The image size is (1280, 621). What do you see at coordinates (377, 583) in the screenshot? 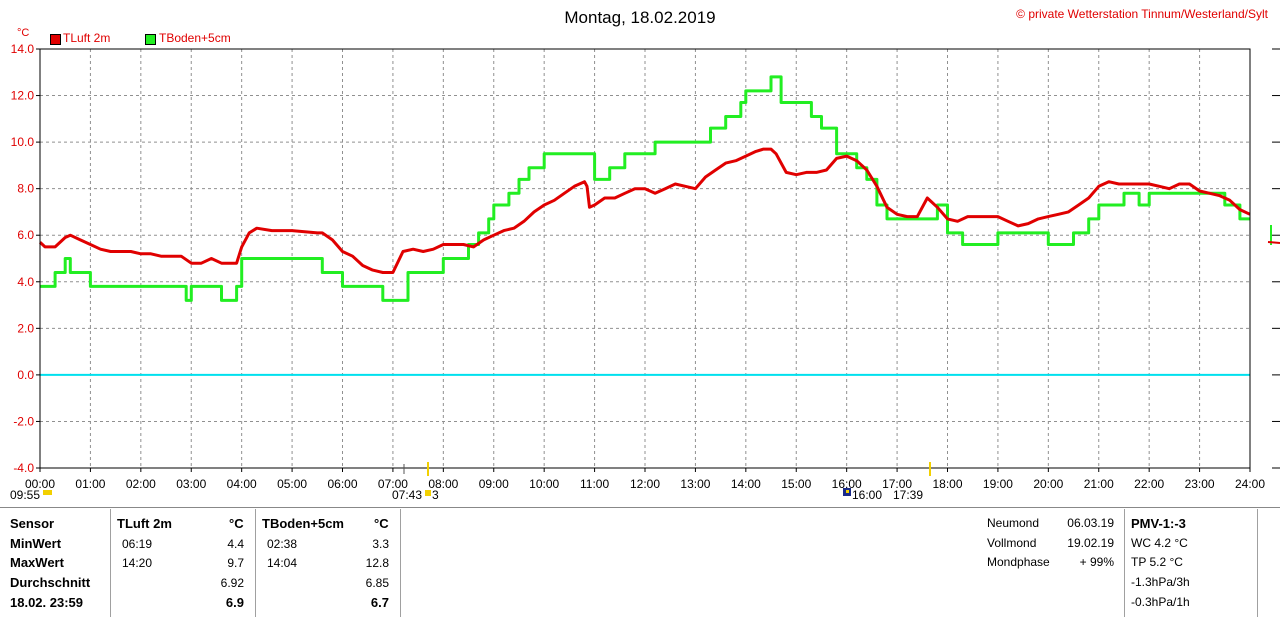
I see `stats-row-value2: 6.85` at bounding box center [377, 583].